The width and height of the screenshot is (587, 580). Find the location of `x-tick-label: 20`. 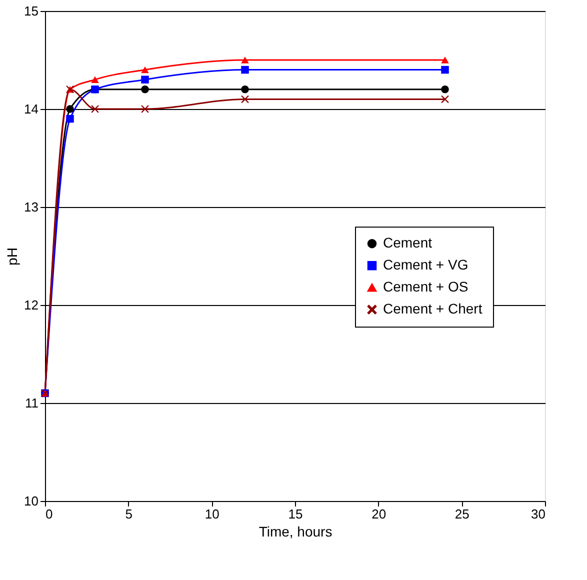

x-tick-label: 20 is located at coordinates (379, 514).